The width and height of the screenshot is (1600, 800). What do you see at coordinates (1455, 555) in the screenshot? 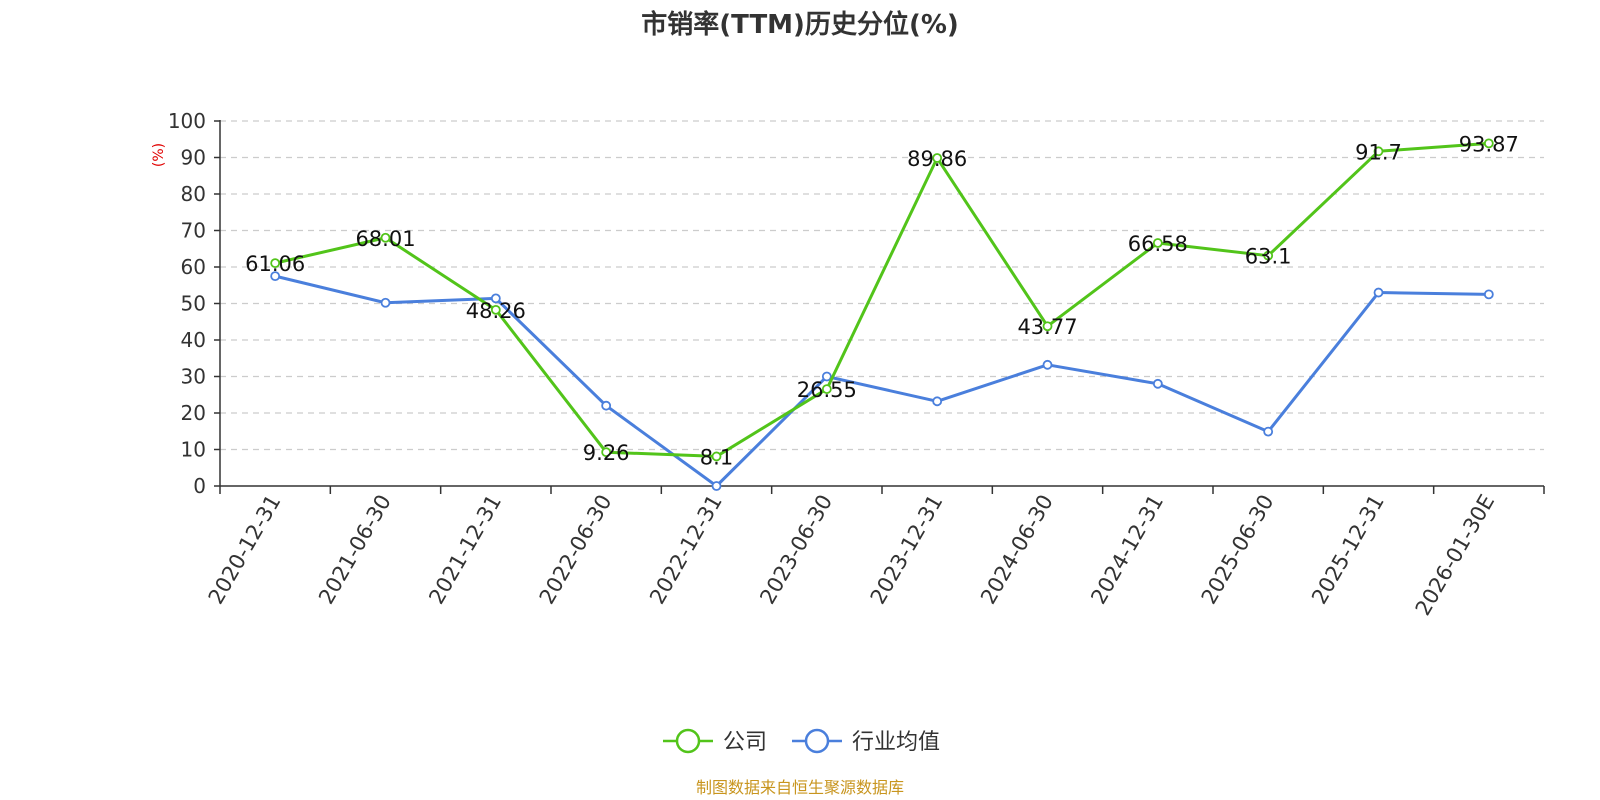
I see `x-tick-label: 2026-01-30E` at bounding box center [1455, 555].